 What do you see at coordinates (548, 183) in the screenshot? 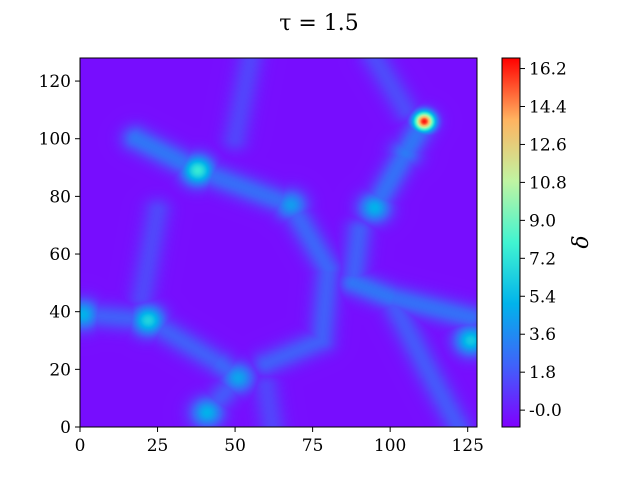
I see `colorbar-tick-label-6: 10.8` at bounding box center [548, 183].